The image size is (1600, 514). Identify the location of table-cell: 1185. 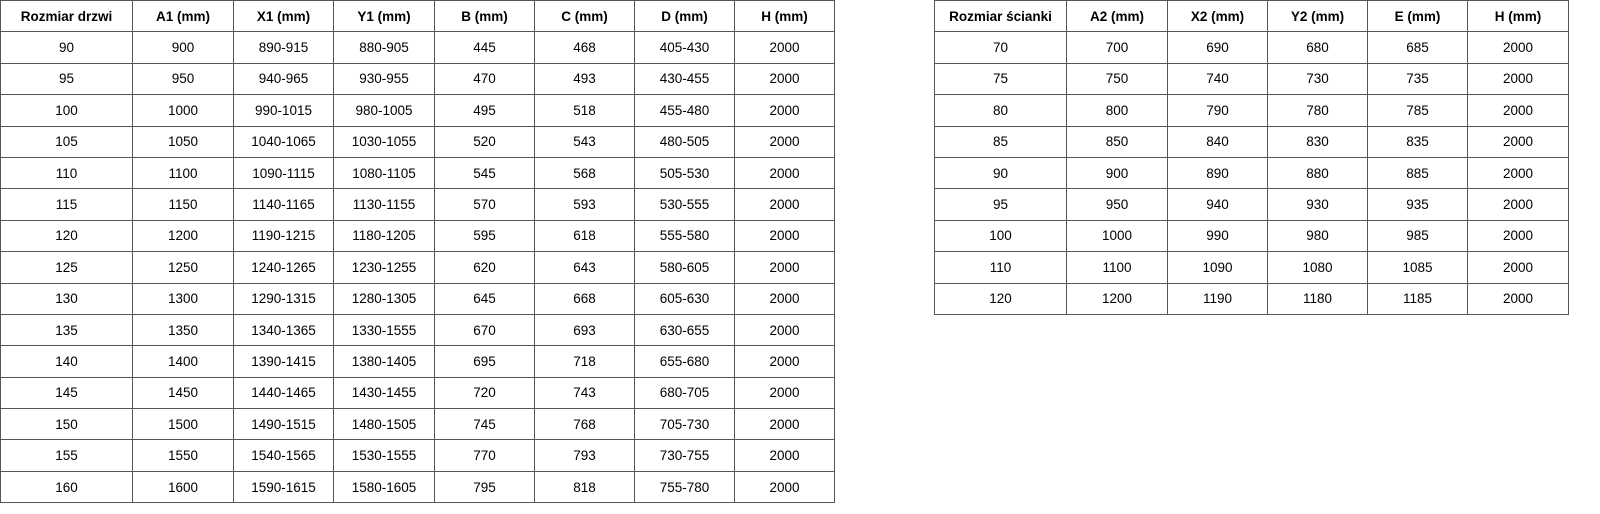
(1417, 298).